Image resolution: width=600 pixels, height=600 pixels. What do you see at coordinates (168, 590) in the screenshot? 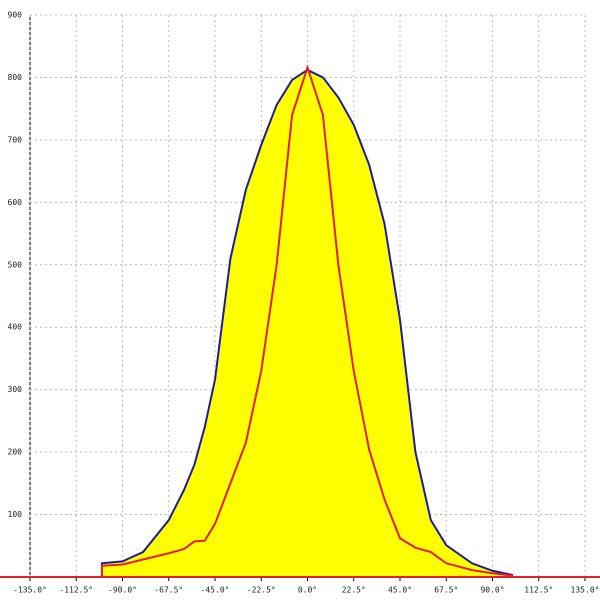
I see `x-tick-label: -67.5°` at bounding box center [168, 590].